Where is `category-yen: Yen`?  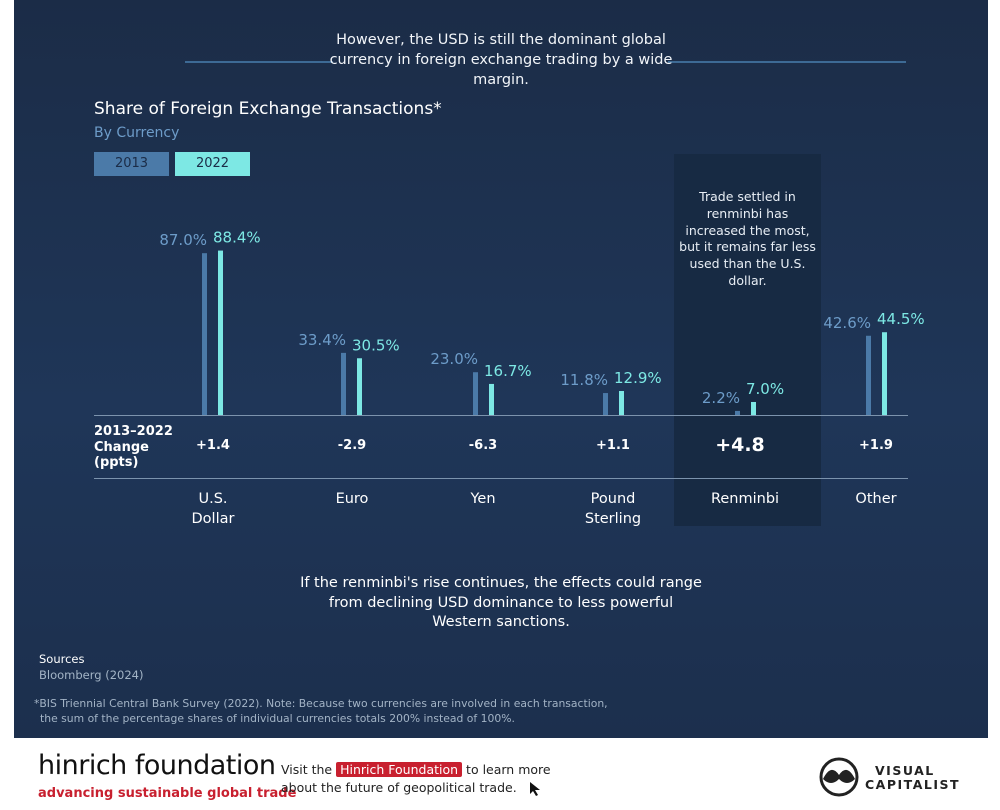
category-yen: Yen is located at coordinates (483, 499).